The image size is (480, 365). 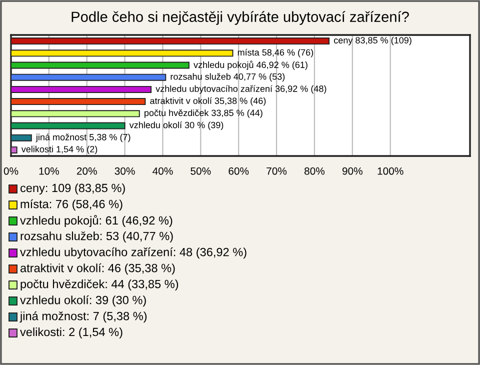 What do you see at coordinates (83, 301) in the screenshot?
I see `text: vzhledu okolí: 39 (30 %)` at bounding box center [83, 301].